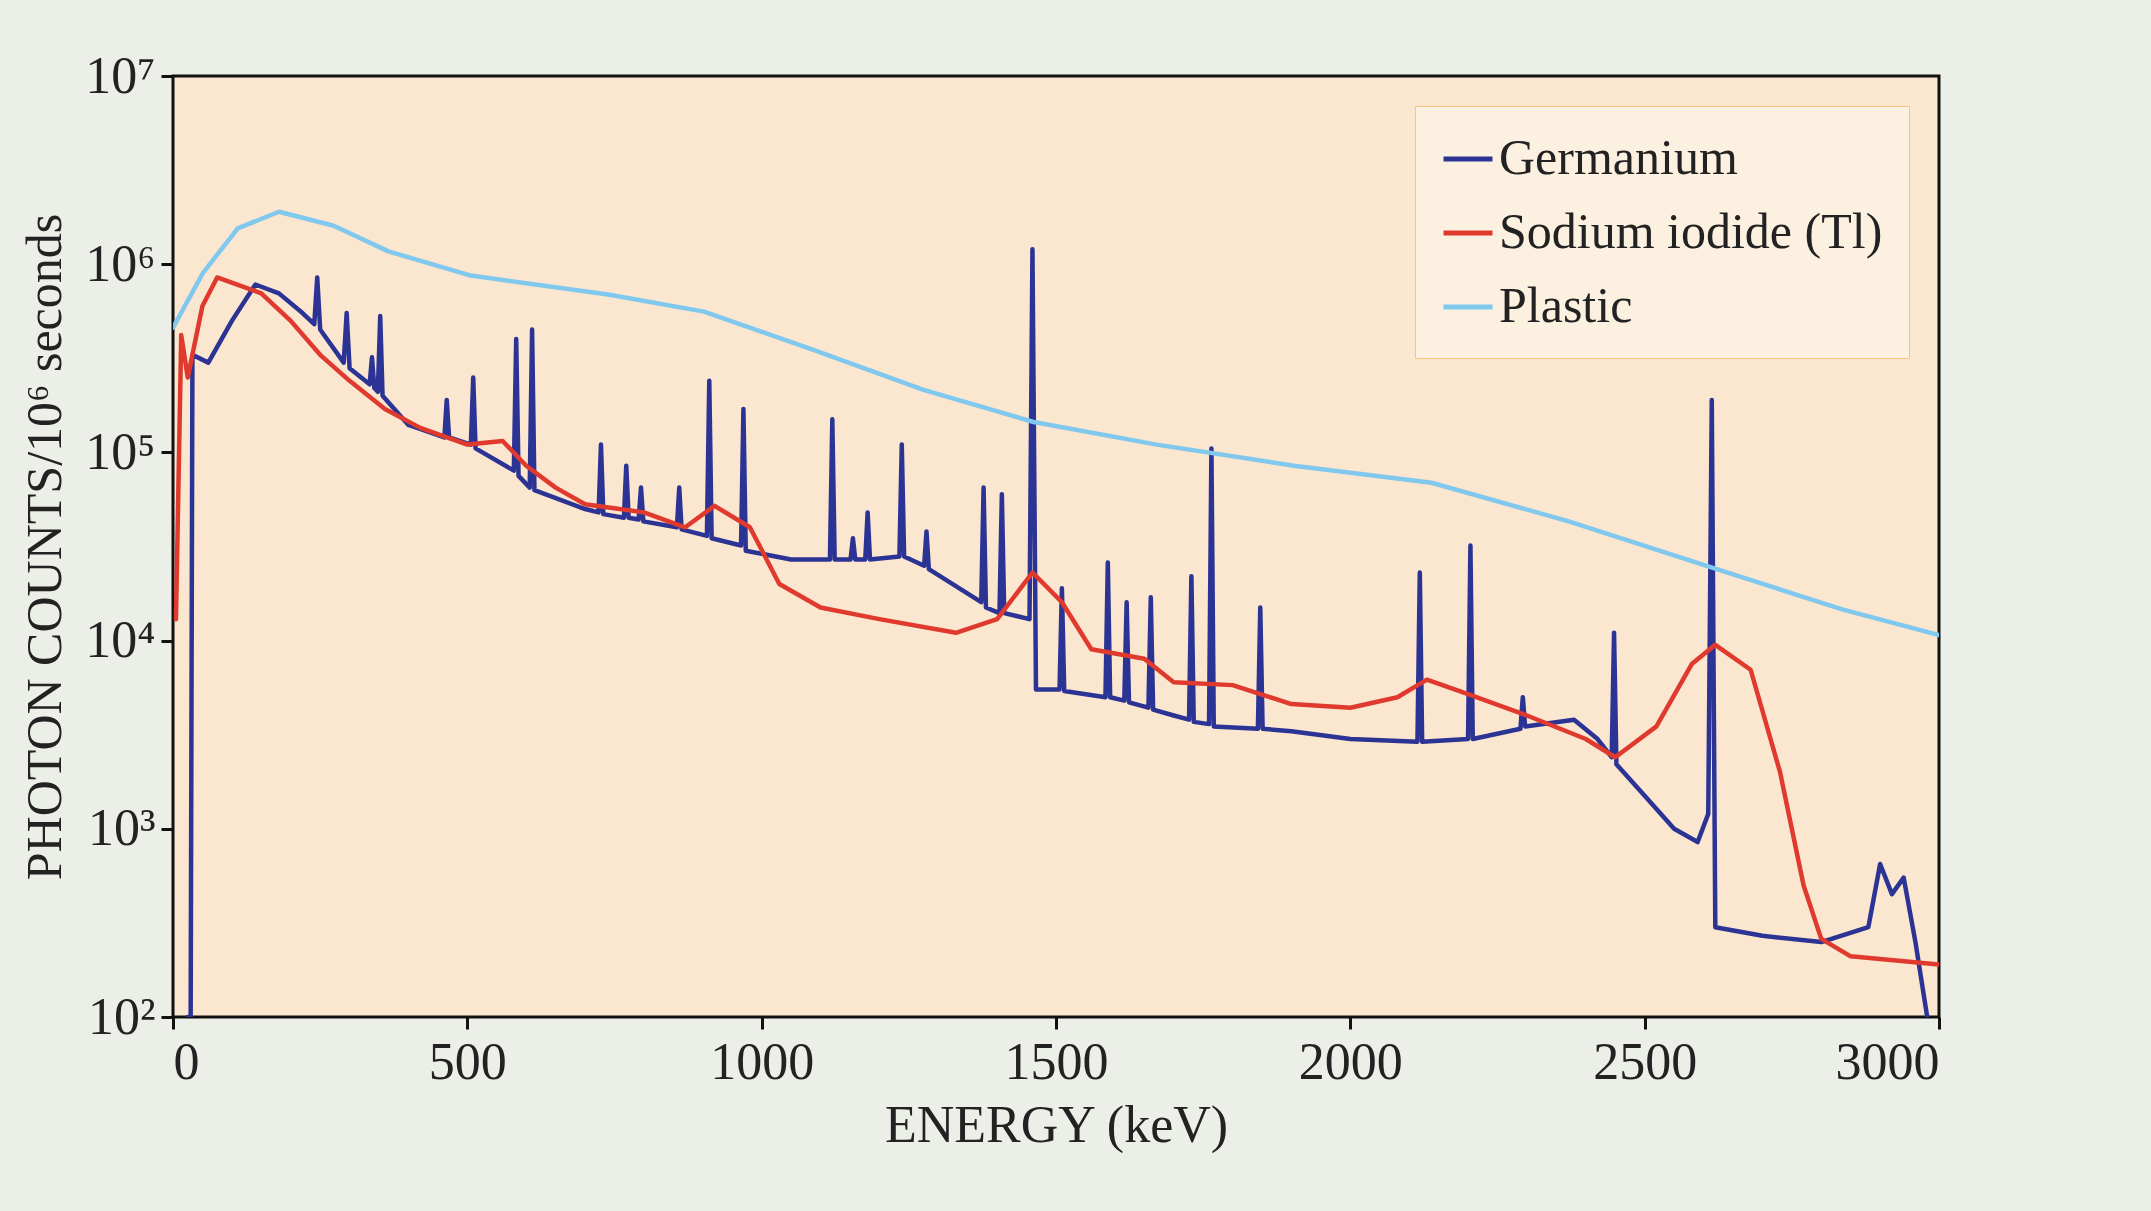 The height and width of the screenshot is (1211, 2151). I want to click on legend-label: Sodium iodide (Tl), so click(1691, 231).